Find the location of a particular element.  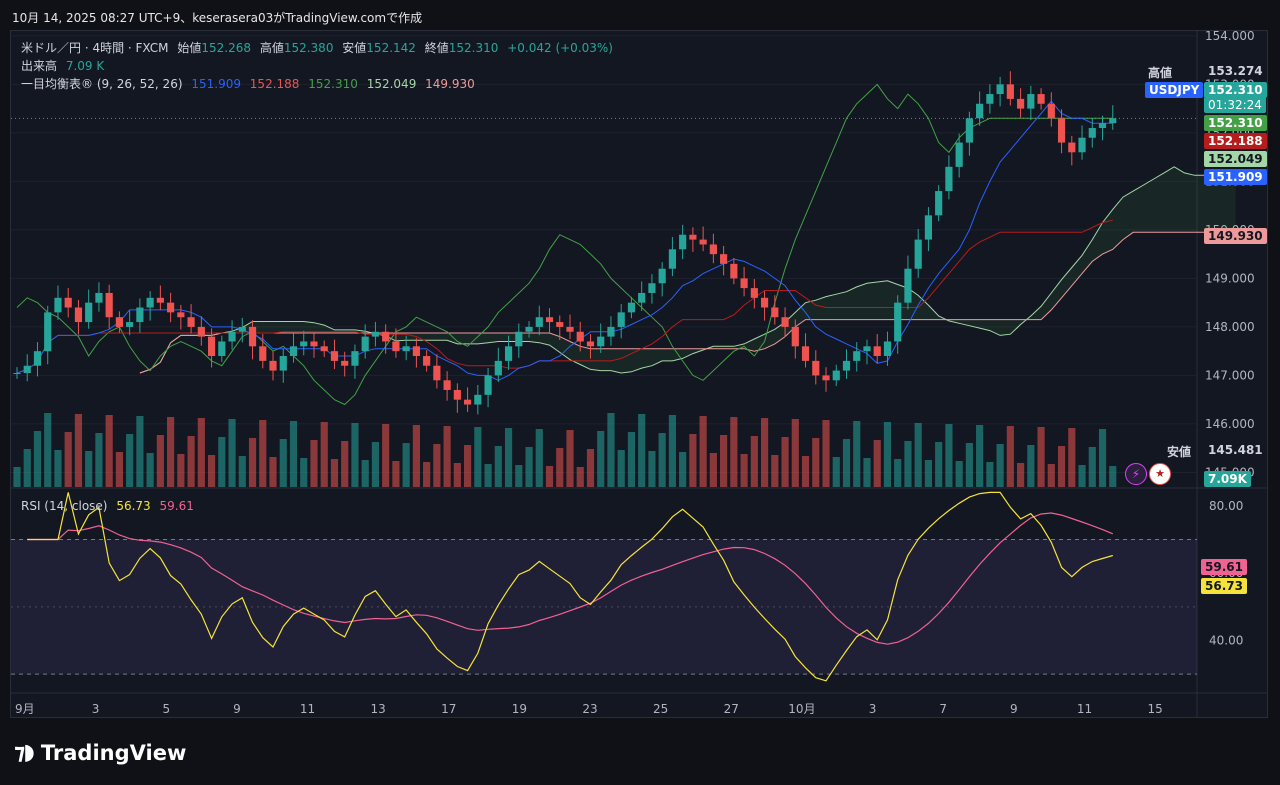

tradingview-logo: ⁊◗ TradingView is located at coordinates (100, 752).